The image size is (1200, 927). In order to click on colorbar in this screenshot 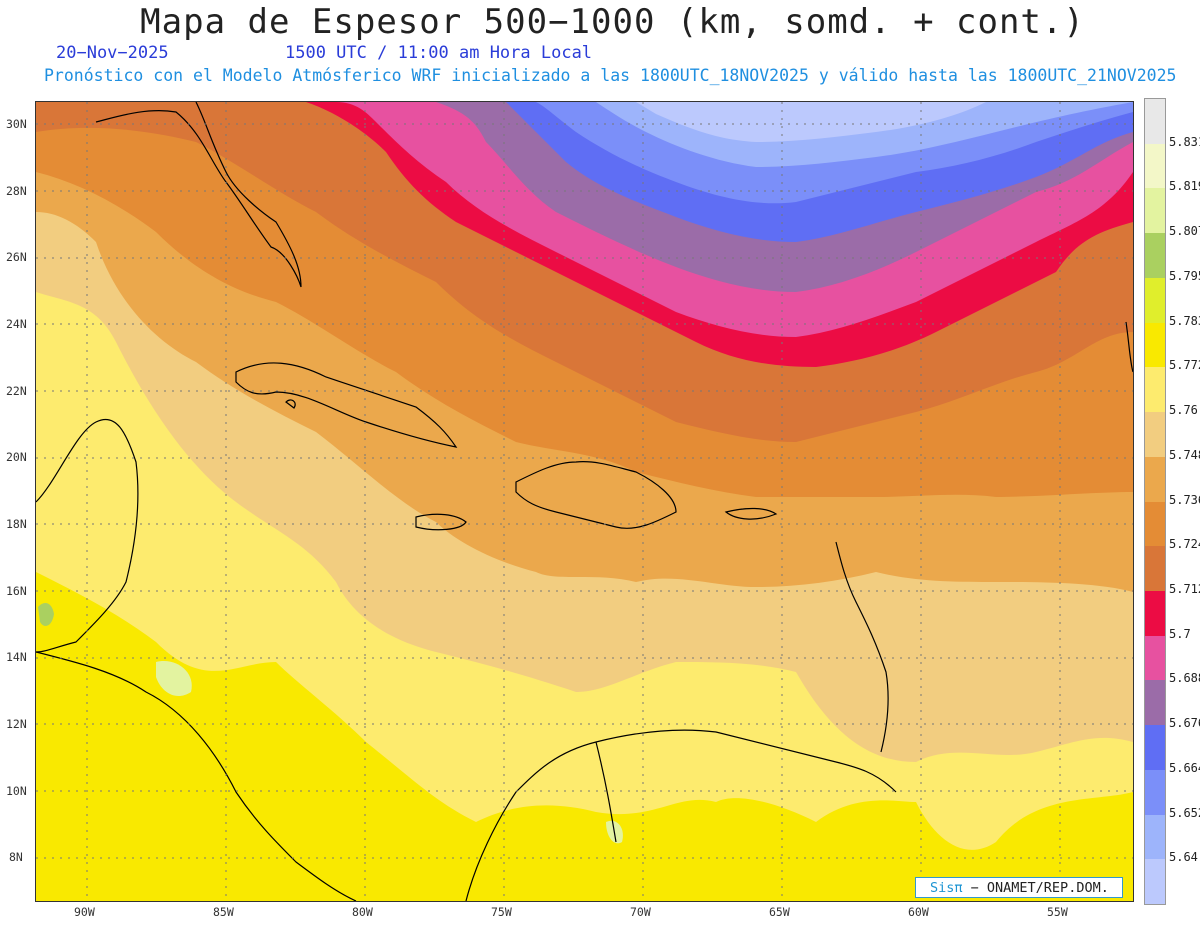, I will do `click(1155, 501)`.